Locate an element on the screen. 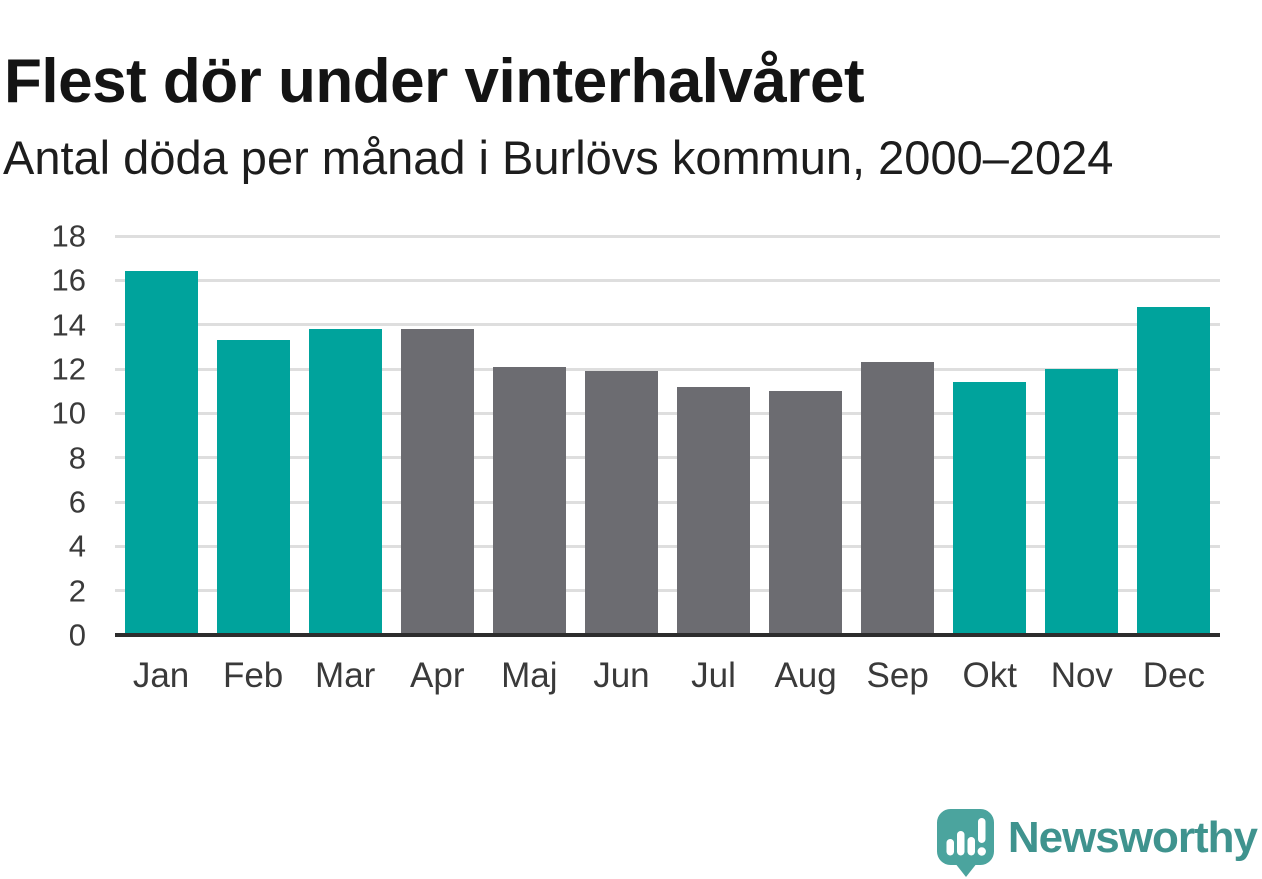 The image size is (1262, 879). x-tick-label-sep: Sep is located at coordinates (897, 675).